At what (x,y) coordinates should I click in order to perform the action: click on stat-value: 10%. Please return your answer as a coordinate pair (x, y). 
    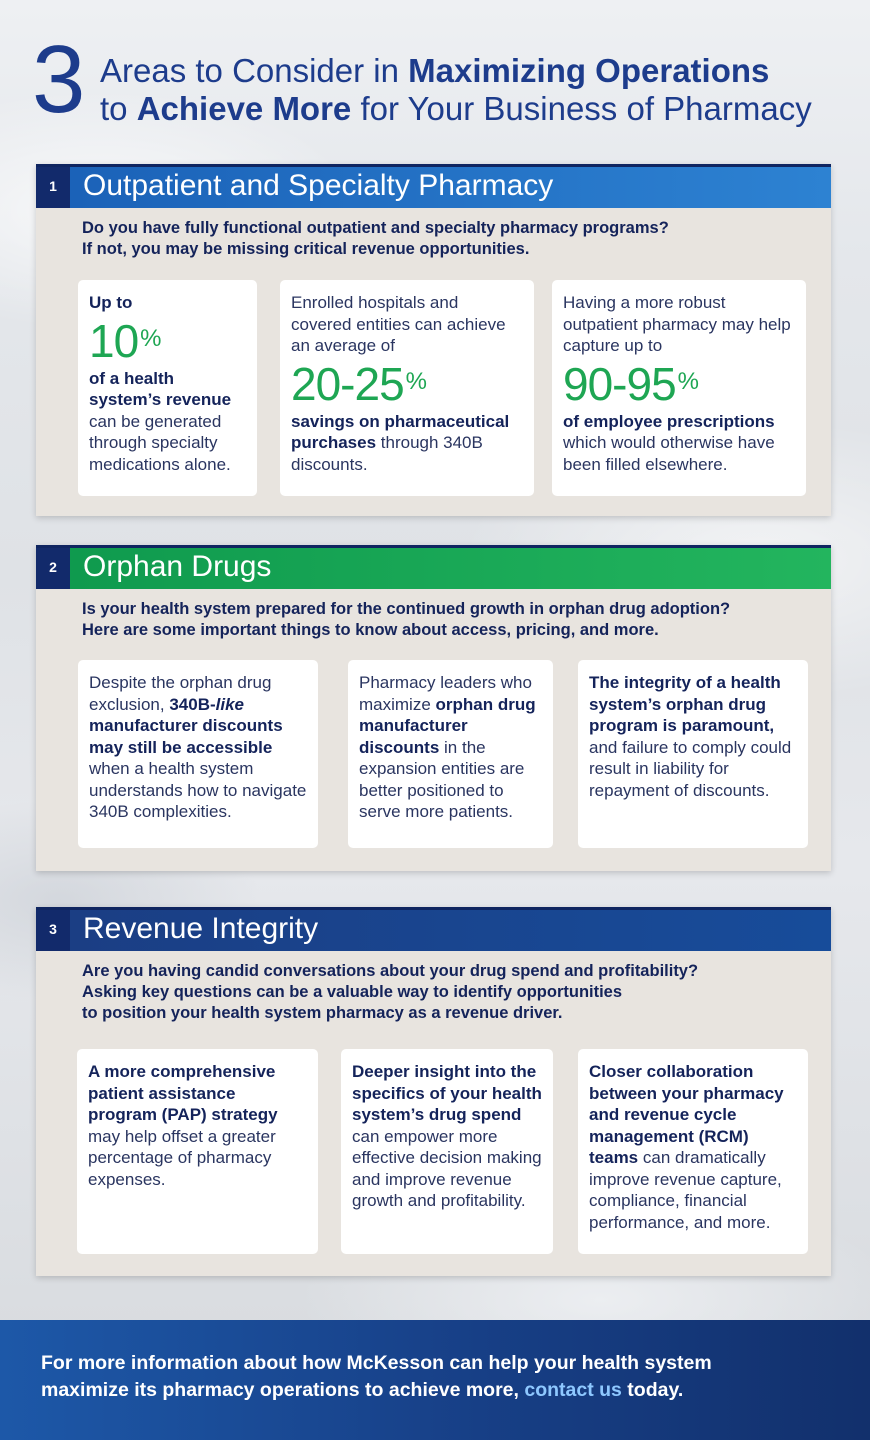
    Looking at the image, I should click on (167, 341).